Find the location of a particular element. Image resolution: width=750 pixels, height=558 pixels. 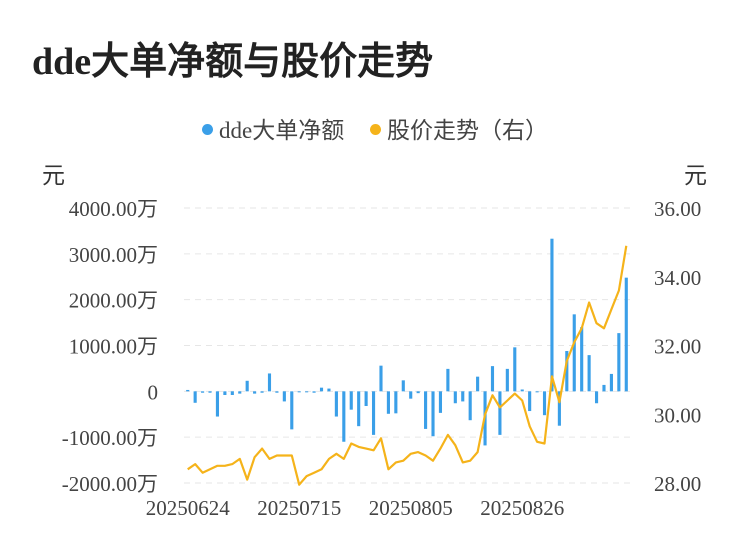

left-tick-label: 3000.00万 is located at coordinates (113, 255).